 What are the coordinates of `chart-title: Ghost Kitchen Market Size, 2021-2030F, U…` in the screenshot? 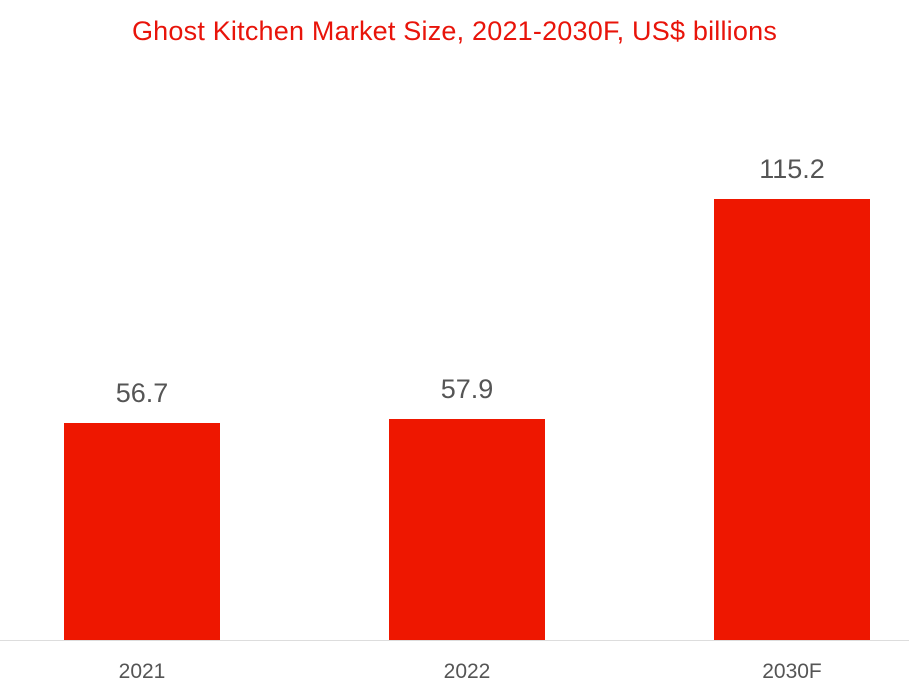 It's located at (454, 31).